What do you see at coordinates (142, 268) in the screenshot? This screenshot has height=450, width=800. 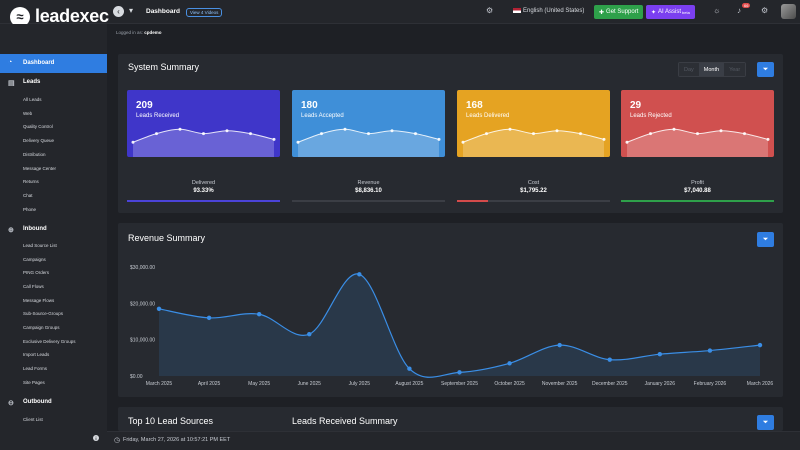 I see `y-tick-label: $30,000.00` at bounding box center [142, 268].